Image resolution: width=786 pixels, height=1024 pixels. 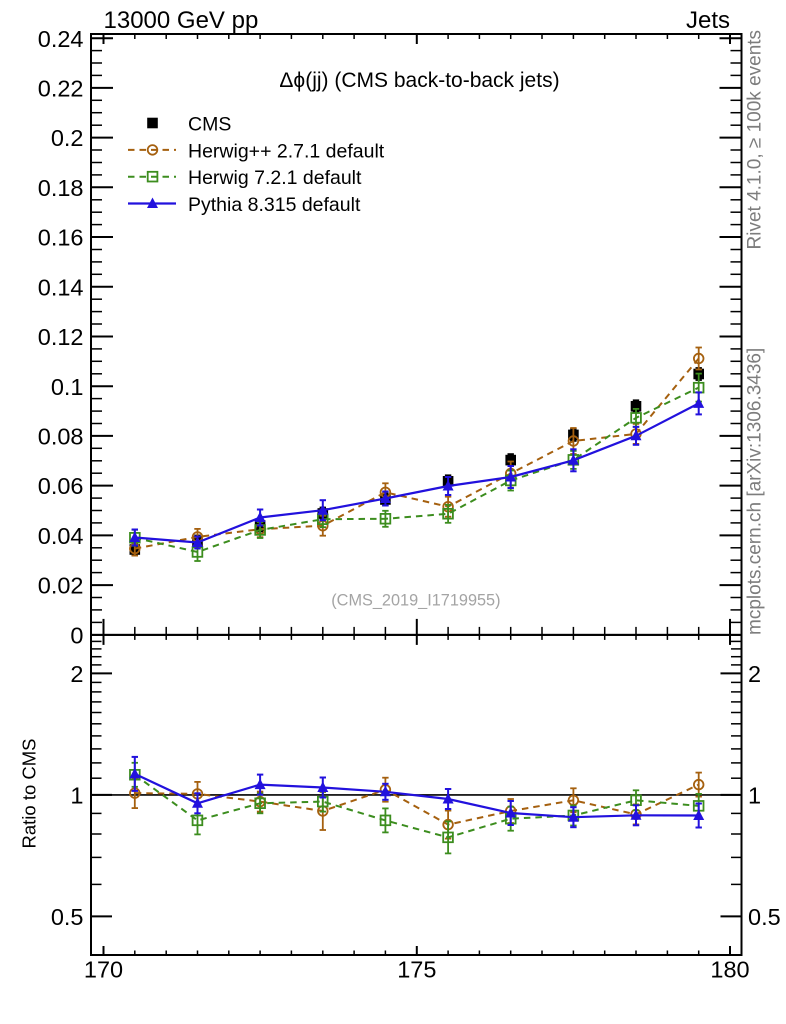 What do you see at coordinates (67, 138) in the screenshot?
I see `svg-text: 0.2` at bounding box center [67, 138].